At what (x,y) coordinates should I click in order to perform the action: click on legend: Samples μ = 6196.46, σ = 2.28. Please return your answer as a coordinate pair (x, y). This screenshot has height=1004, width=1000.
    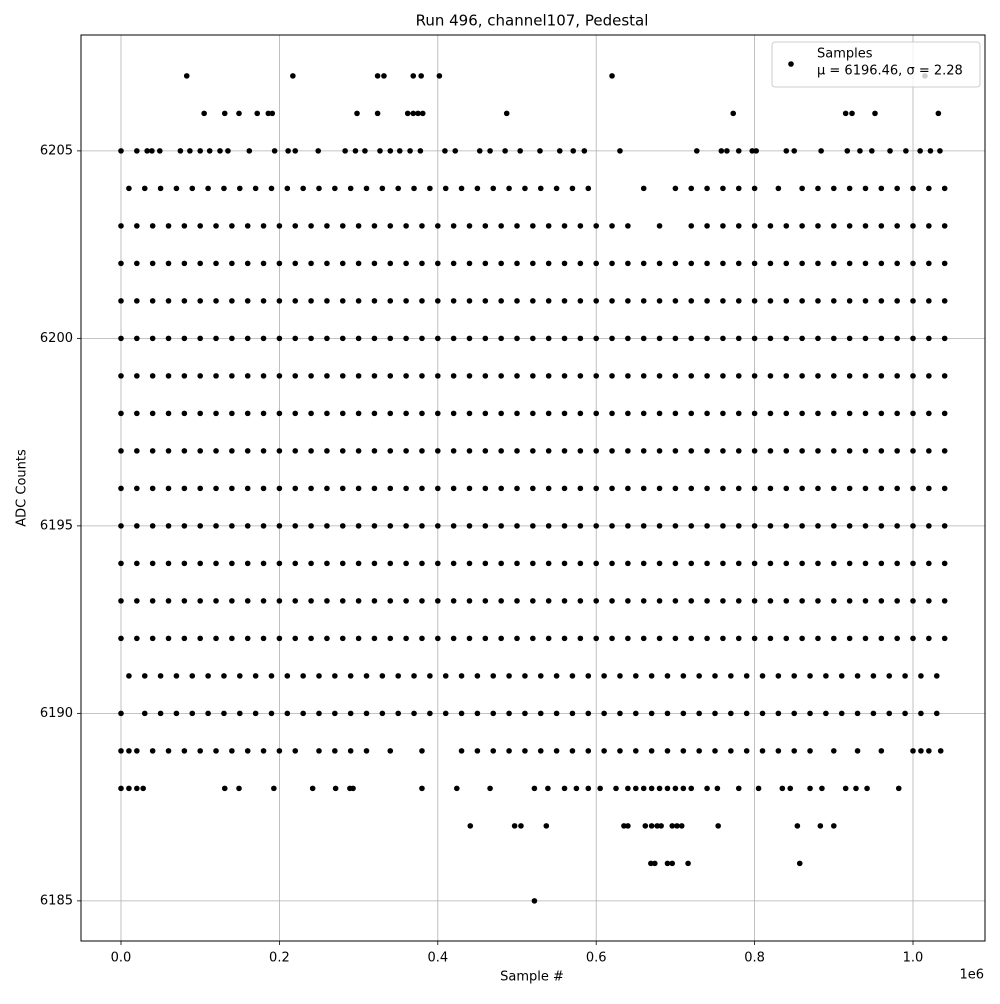
    Looking at the image, I should click on (876, 64).